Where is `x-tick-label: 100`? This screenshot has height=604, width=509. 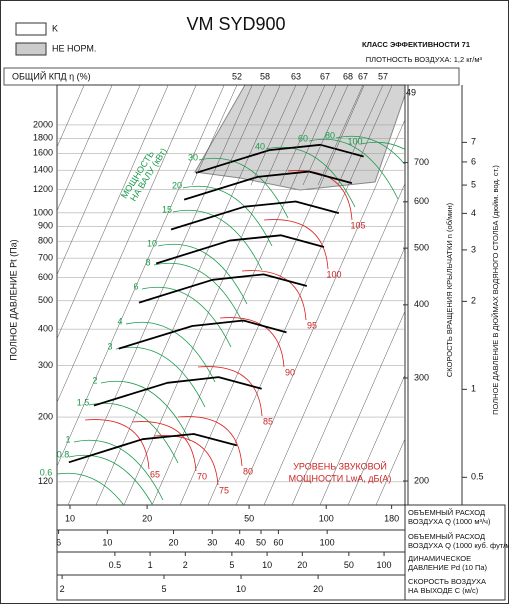 x-tick-label: 100 is located at coordinates (326, 518).